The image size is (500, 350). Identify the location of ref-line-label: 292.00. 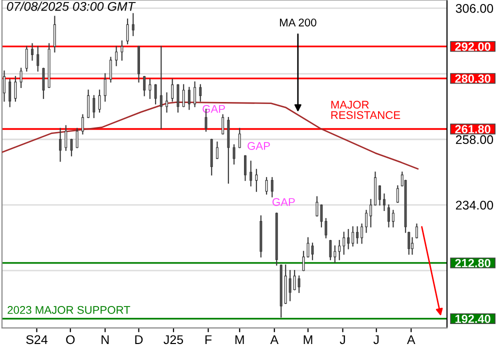
(472, 46).